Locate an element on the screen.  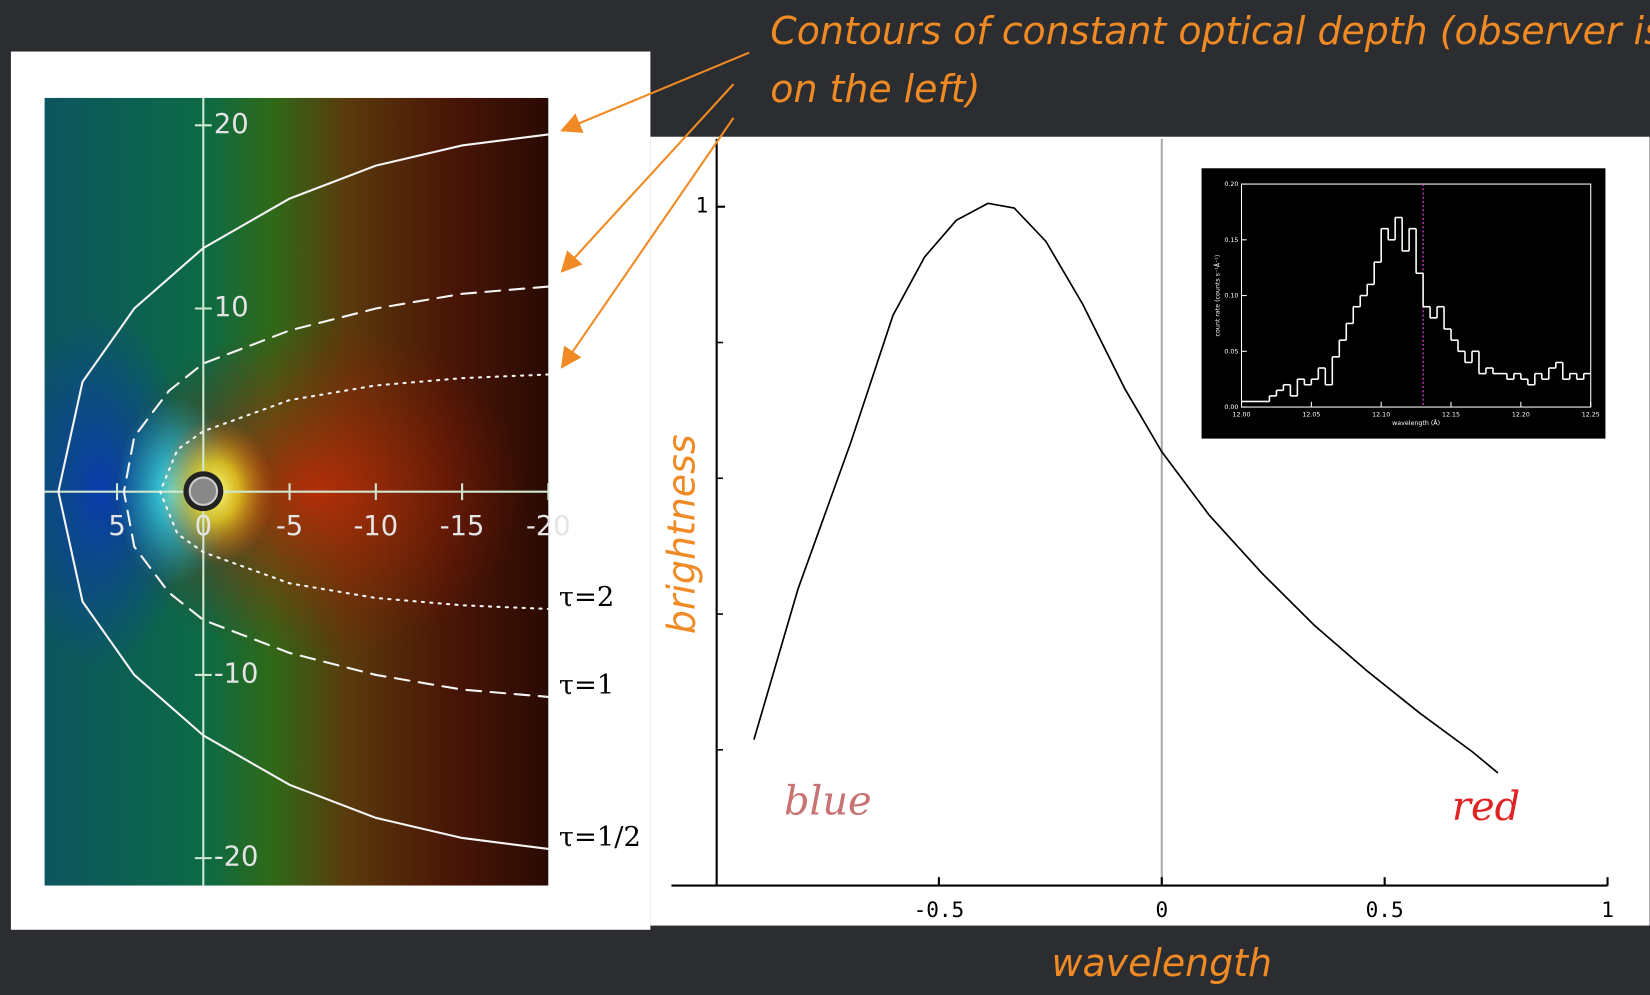
x-tick-label: 5 is located at coordinates (116, 526).